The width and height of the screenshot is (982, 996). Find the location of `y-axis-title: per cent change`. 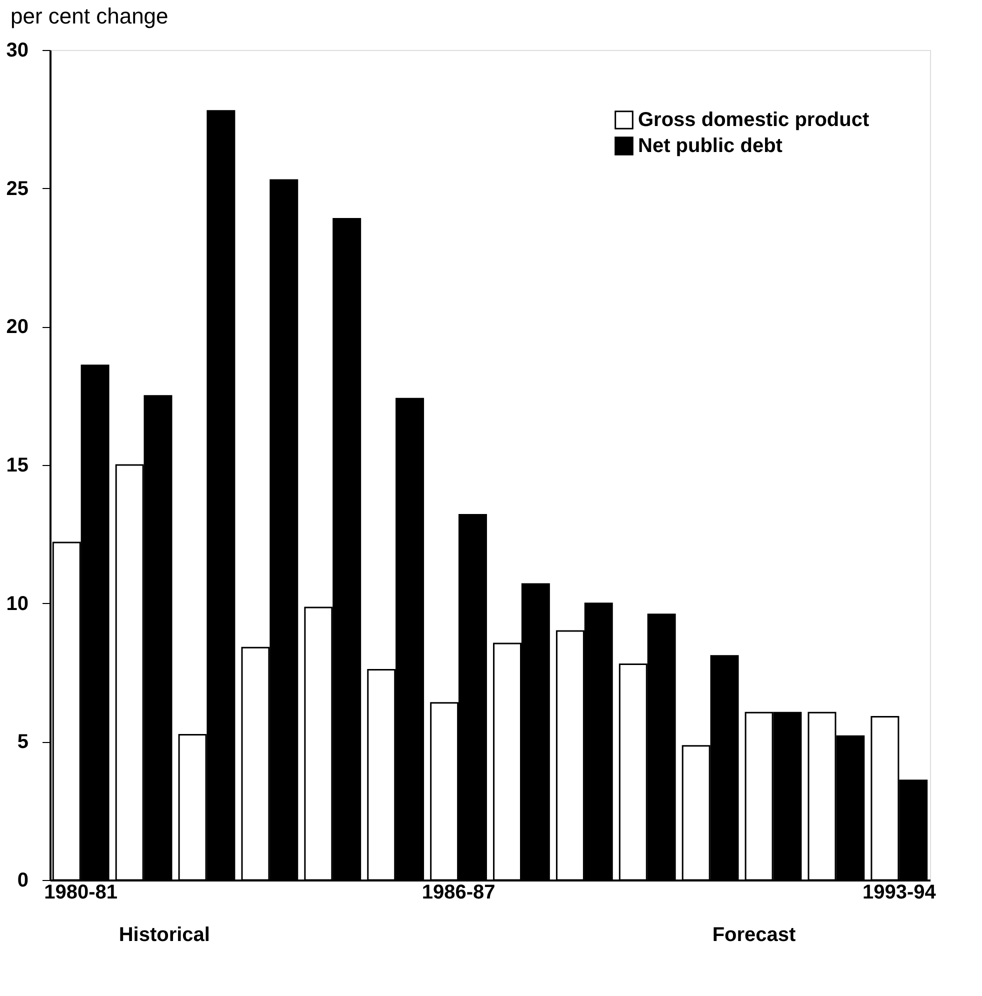

y-axis-title: per cent change is located at coordinates (89, 16).